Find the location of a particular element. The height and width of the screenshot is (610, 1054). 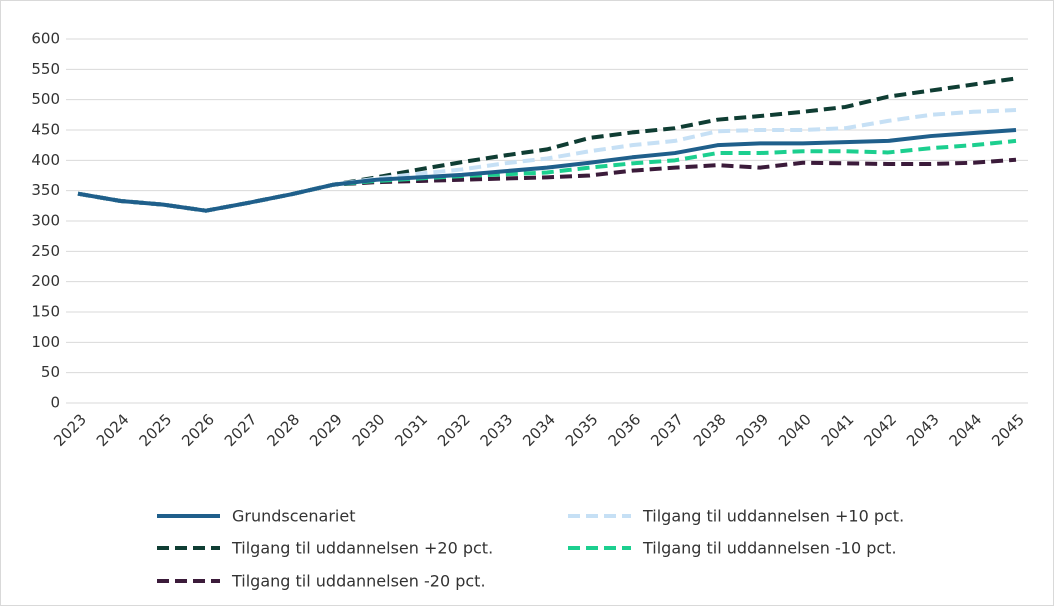

legend-label: Tilgang til uddannelsen -20 pct. is located at coordinates (358, 581).